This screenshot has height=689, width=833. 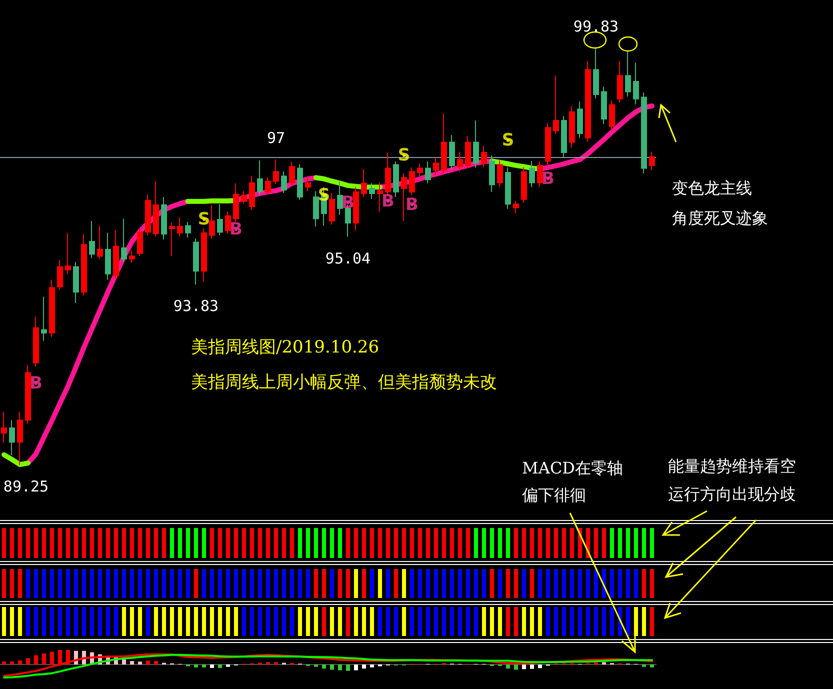 What do you see at coordinates (554, 495) in the screenshot?
I see `text: 偏下徘徊` at bounding box center [554, 495].